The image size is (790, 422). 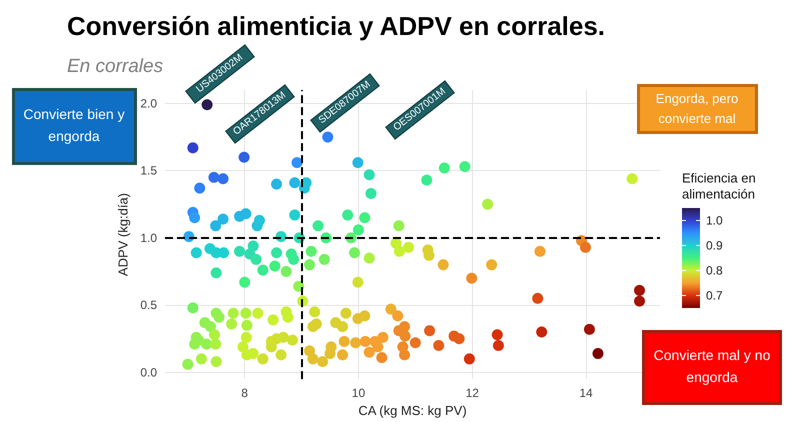 I want to click on x-tick-label: 8, so click(x=244, y=393).